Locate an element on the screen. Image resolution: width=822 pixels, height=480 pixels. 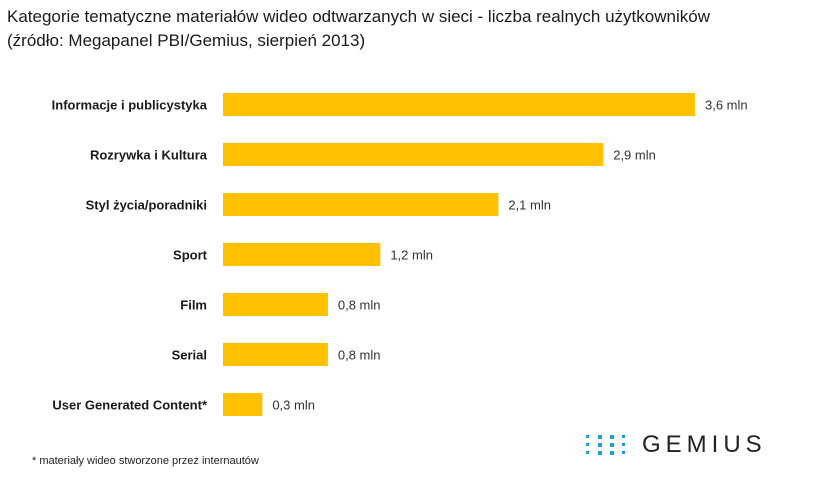
value-label: 2,1 mln is located at coordinates (529, 205).